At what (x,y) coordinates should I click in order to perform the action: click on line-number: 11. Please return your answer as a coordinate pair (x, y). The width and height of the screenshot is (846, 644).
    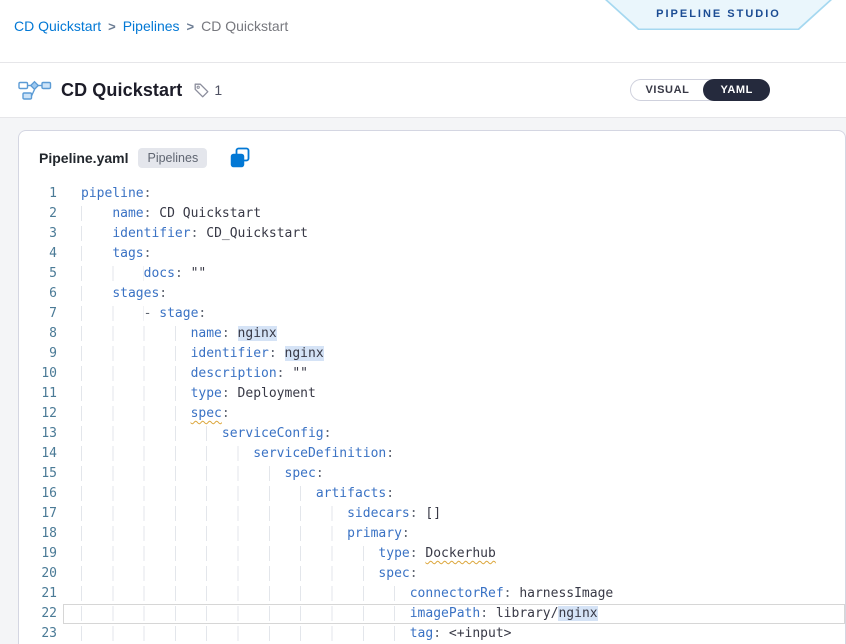
    Looking at the image, I should click on (49, 393).